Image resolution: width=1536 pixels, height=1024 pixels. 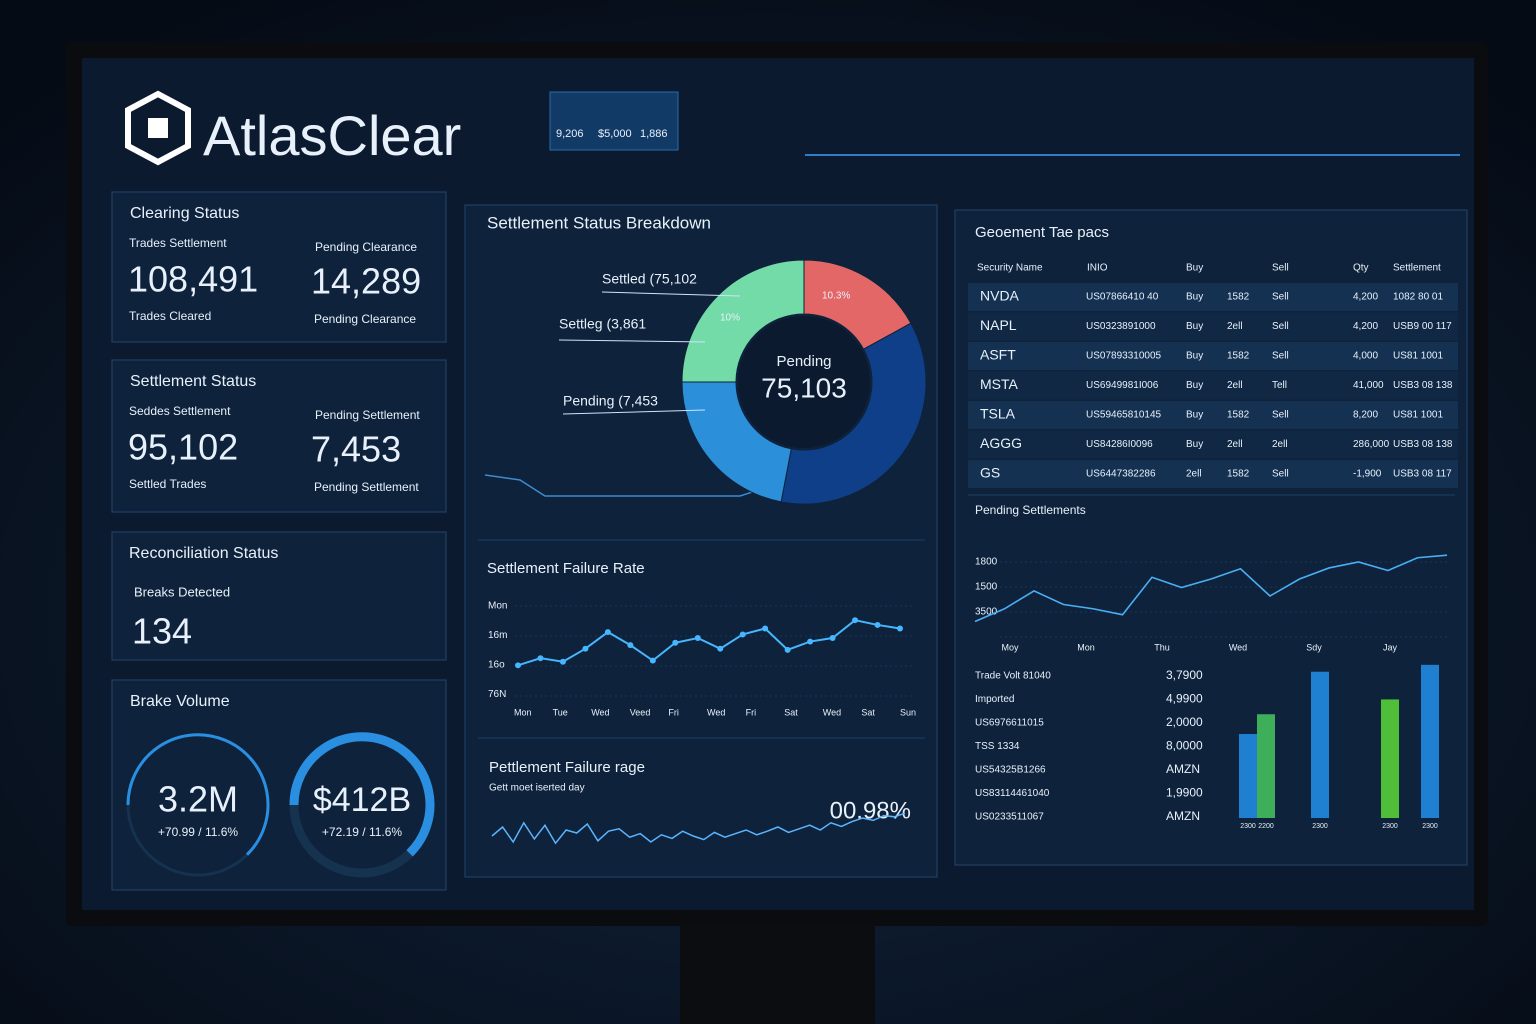 What do you see at coordinates (610, 401) in the screenshot?
I see `callout-label: Pending (7,453` at bounding box center [610, 401].